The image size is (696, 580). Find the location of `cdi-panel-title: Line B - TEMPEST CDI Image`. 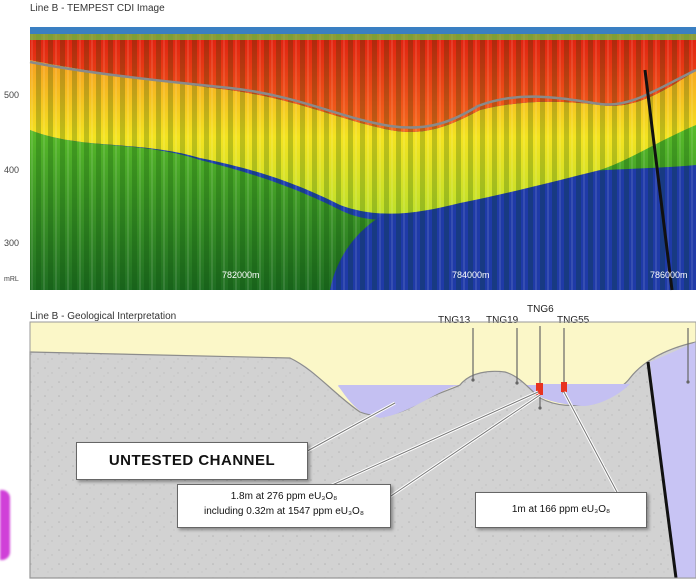

cdi-panel-title: Line B - TEMPEST CDI Image is located at coordinates (97, 8).